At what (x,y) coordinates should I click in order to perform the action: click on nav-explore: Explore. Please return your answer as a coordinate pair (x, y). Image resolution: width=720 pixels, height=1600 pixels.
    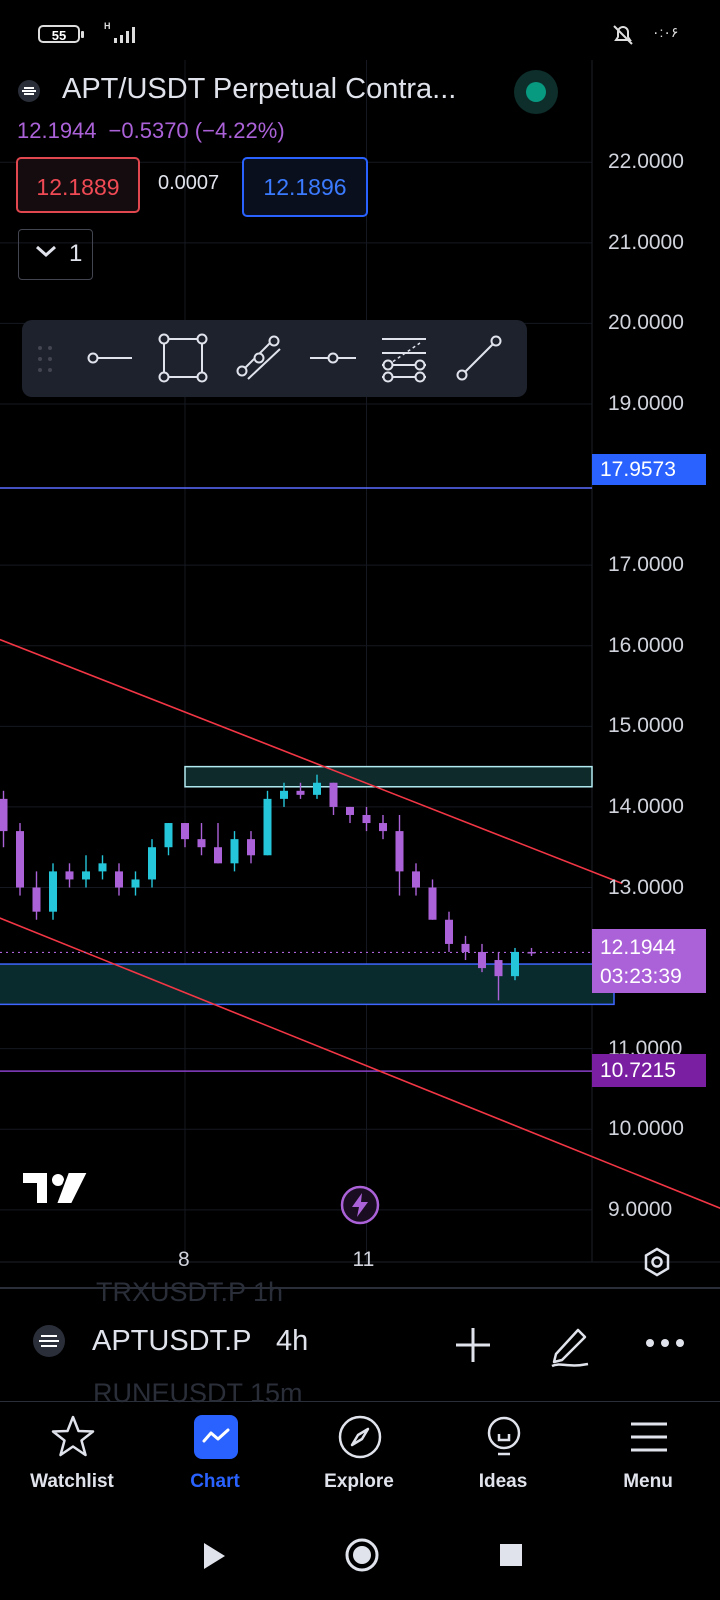
    Looking at the image, I should click on (359, 1454).